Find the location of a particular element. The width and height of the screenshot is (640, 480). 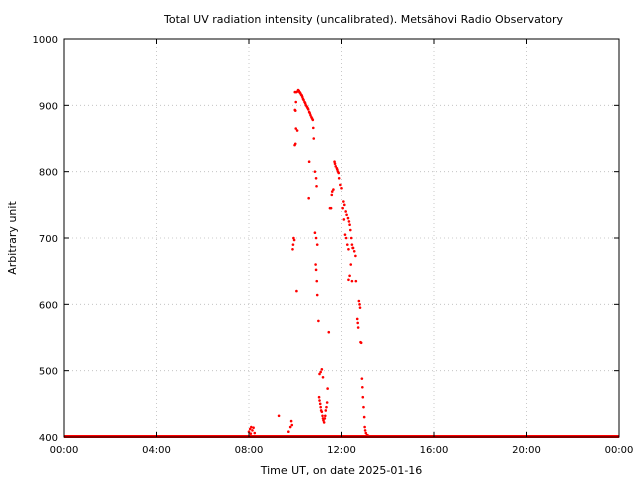

y-tick-label: 800 is located at coordinates (48, 173).